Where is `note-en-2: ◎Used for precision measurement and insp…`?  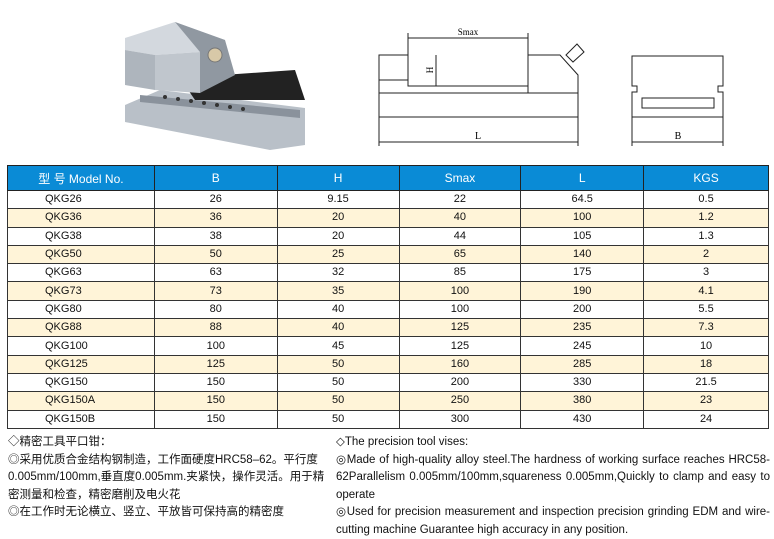
note-en-2: ◎Used for precision measurement and insp… is located at coordinates (553, 521).